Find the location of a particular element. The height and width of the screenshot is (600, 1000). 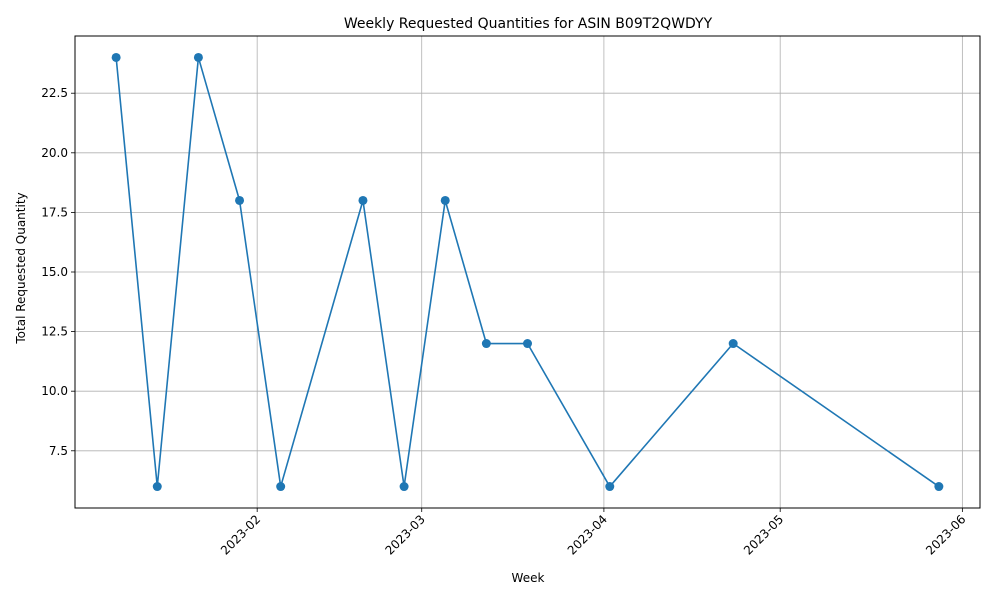

y-tick-label: 15.0 is located at coordinates (54, 272).